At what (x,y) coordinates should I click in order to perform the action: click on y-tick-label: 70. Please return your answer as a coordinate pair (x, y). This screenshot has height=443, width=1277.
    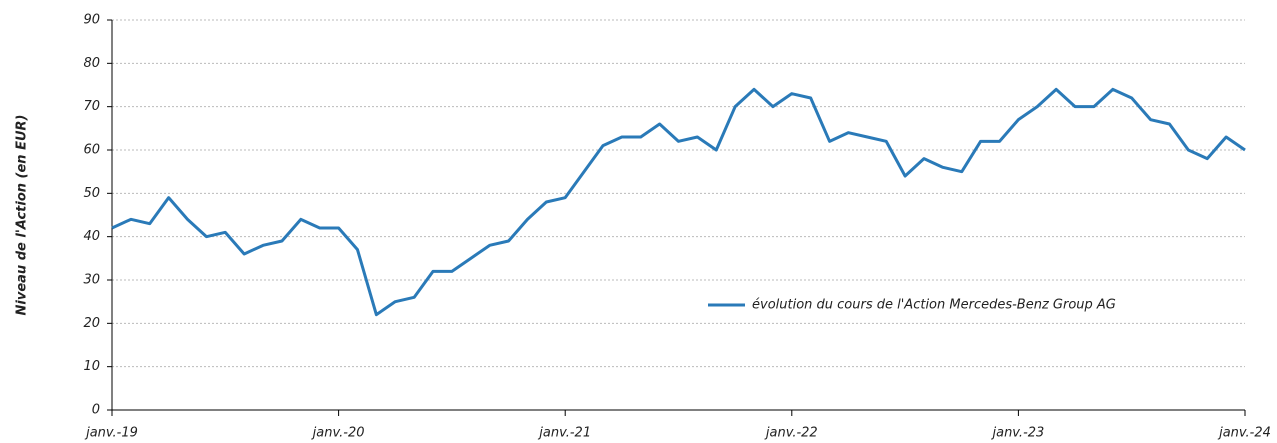
    Looking at the image, I should click on (91, 106).